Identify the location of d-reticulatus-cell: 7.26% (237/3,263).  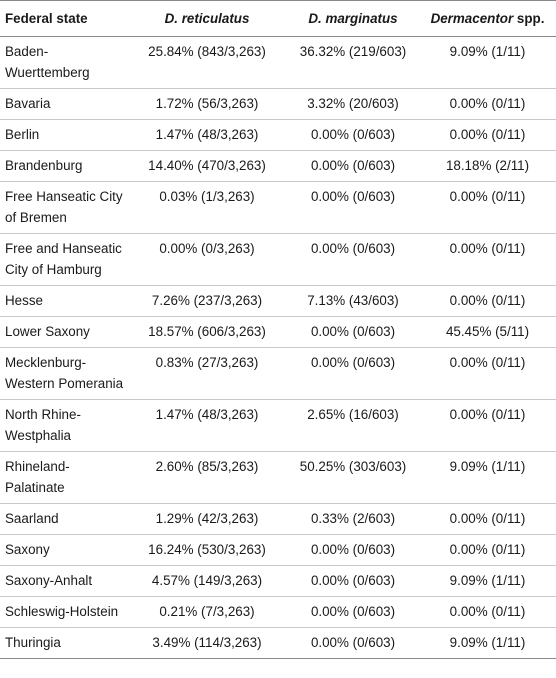
(207, 300).